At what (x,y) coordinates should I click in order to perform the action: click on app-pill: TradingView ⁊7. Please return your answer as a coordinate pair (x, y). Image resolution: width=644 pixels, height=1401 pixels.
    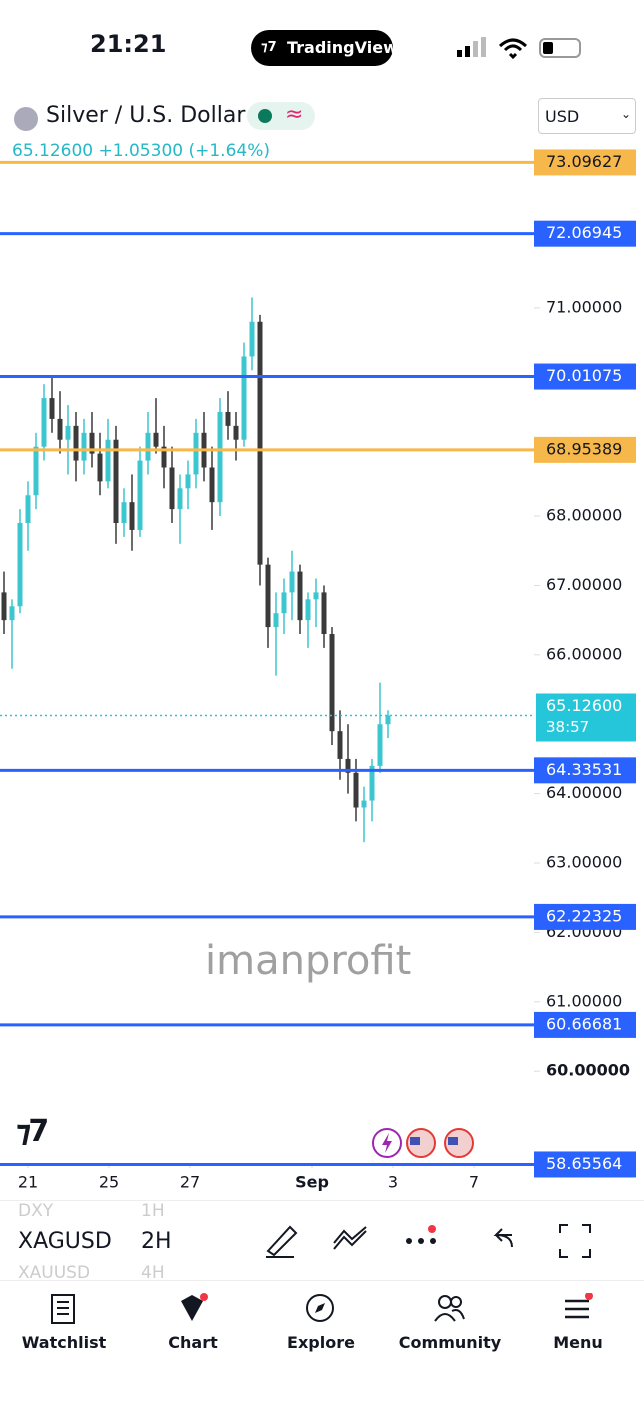
    Looking at the image, I should click on (324, 48).